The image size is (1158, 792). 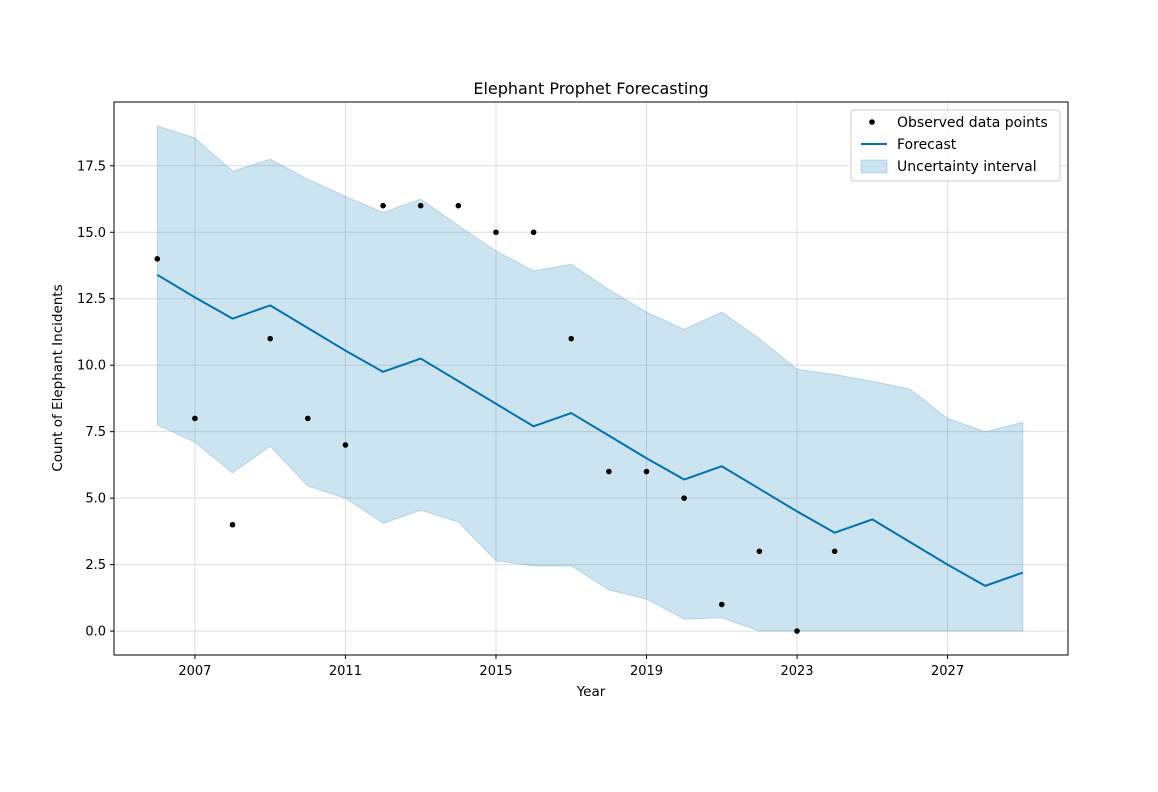 I want to click on y-tick-label: 7.5, so click(x=95, y=432).